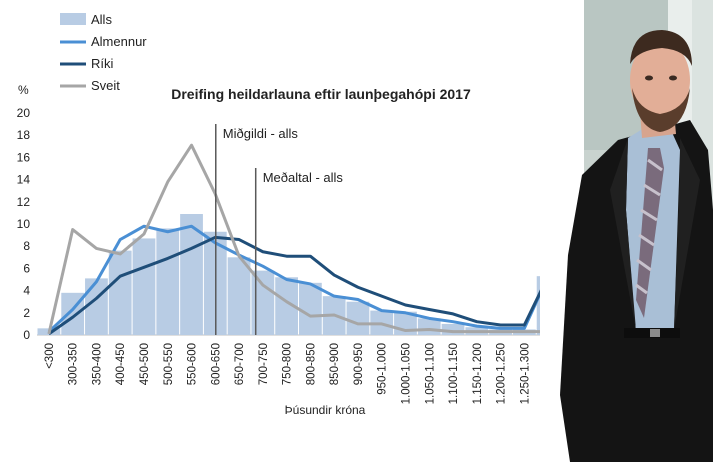 The image size is (713, 462). Describe the element at coordinates (325, 410) in the screenshot. I see `x-axis-label: Þúsundir króna` at that location.